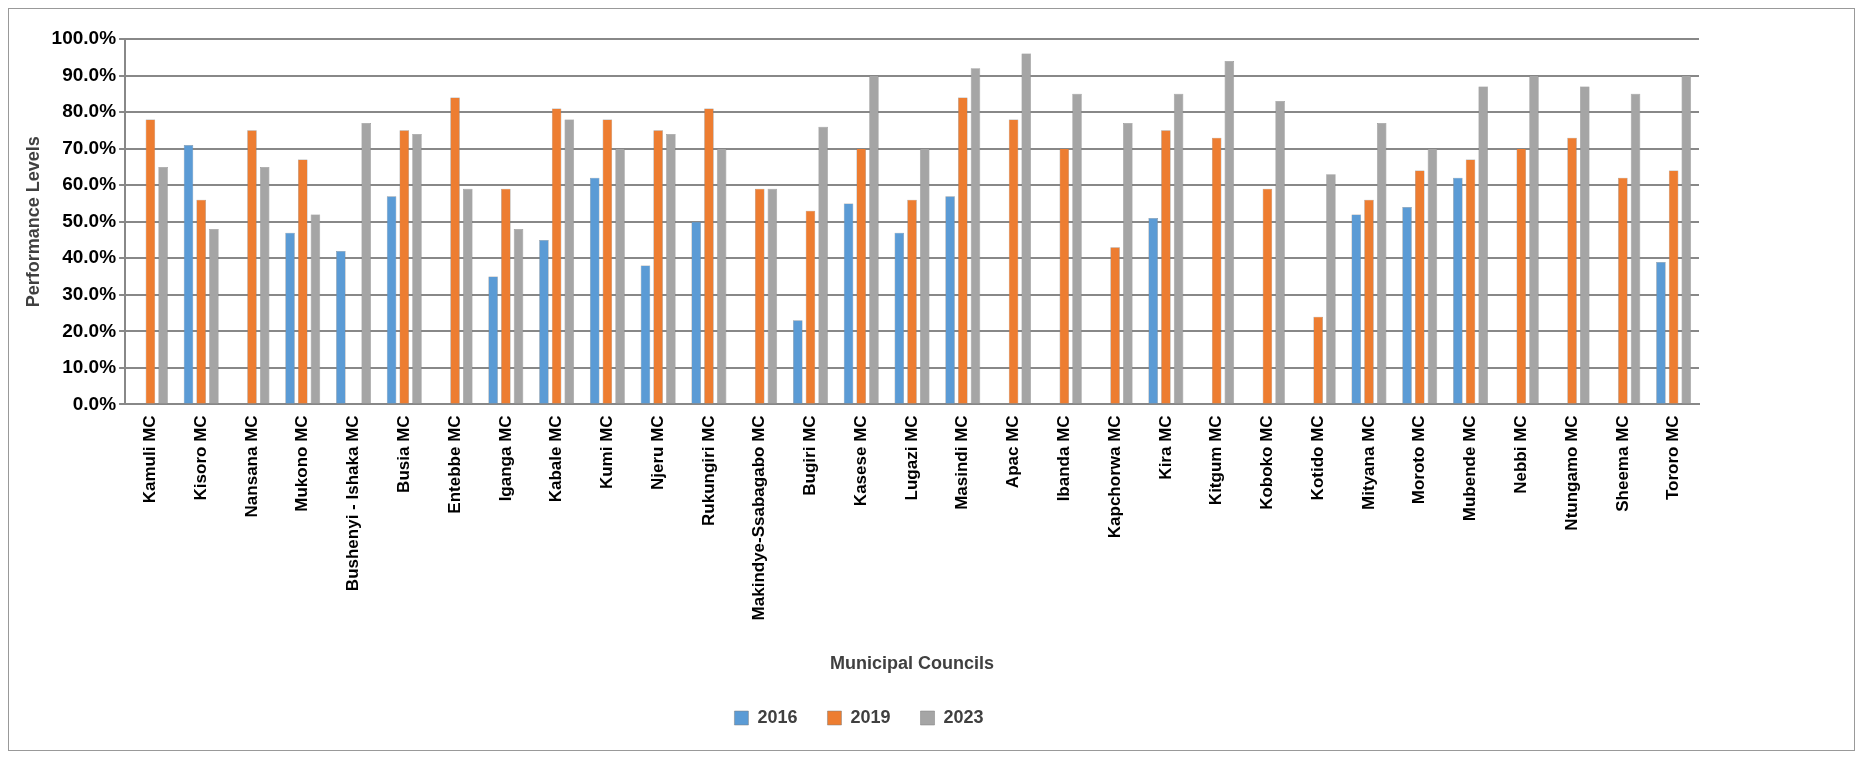 The width and height of the screenshot is (1865, 761). Describe the element at coordinates (1673, 458) in the screenshot. I see `x-tick-label: Tororo MC` at that location.